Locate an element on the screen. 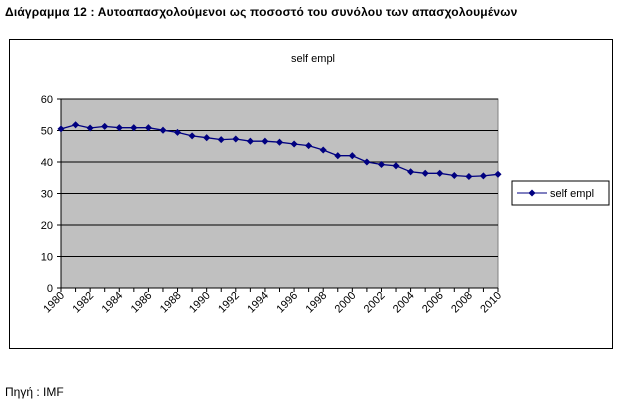  data-point-1997 is located at coordinates (309, 146).